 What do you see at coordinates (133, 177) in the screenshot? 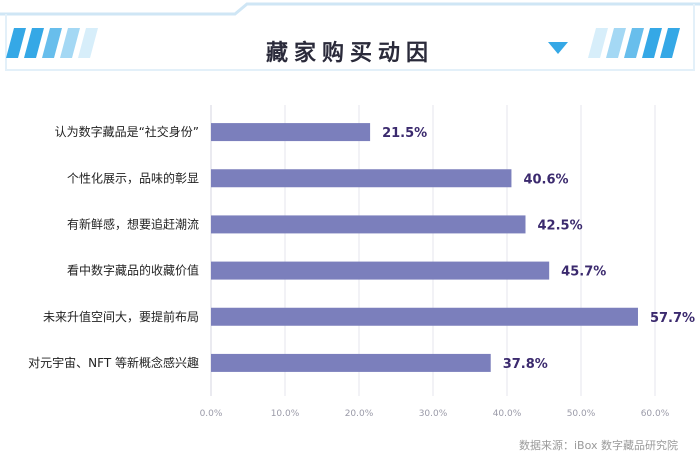
I see `category-label: 个性化展示，品味的彰显` at bounding box center [133, 177].